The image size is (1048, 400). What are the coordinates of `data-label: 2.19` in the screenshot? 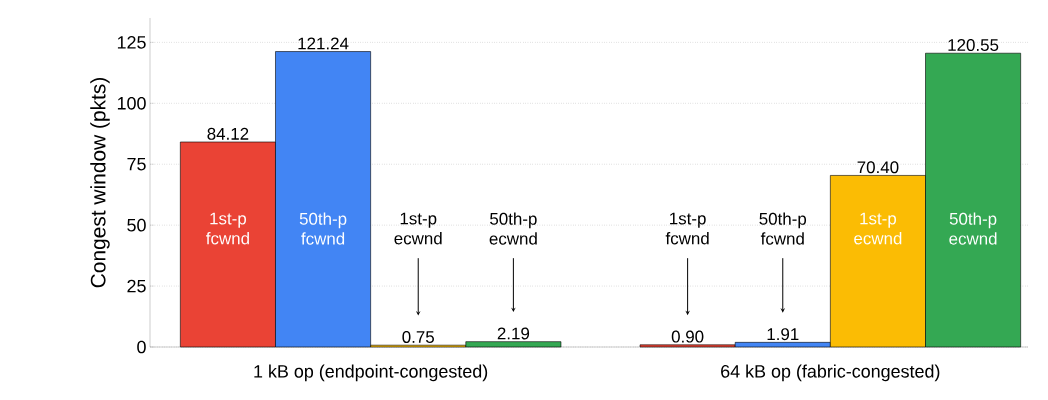 It's located at (513, 333).